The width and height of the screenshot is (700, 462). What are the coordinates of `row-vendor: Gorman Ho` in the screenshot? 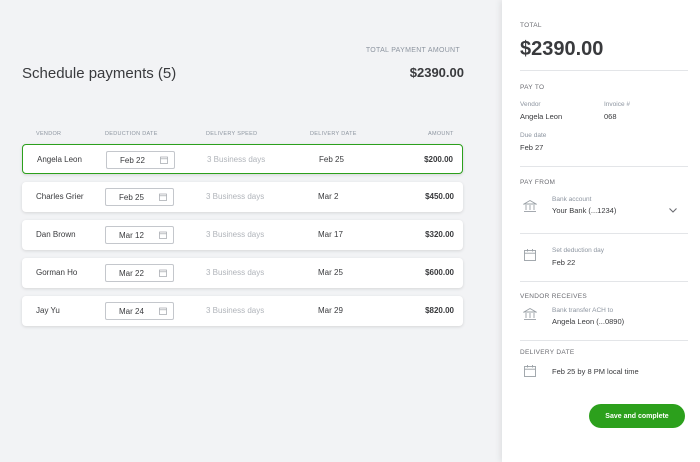 It's located at (57, 272).